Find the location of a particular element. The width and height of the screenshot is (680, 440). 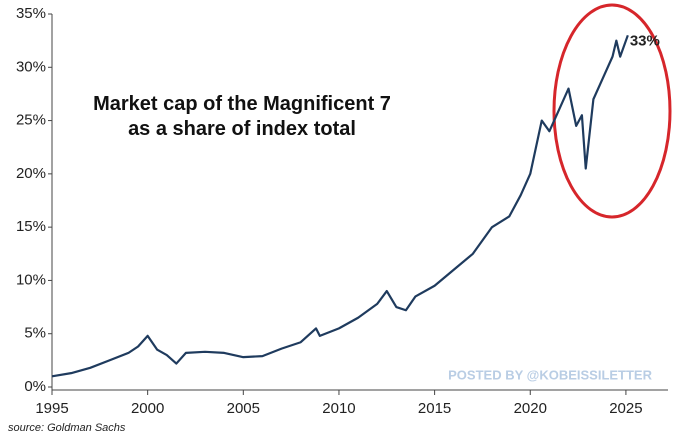

highlight-circle is located at coordinates (612, 111).